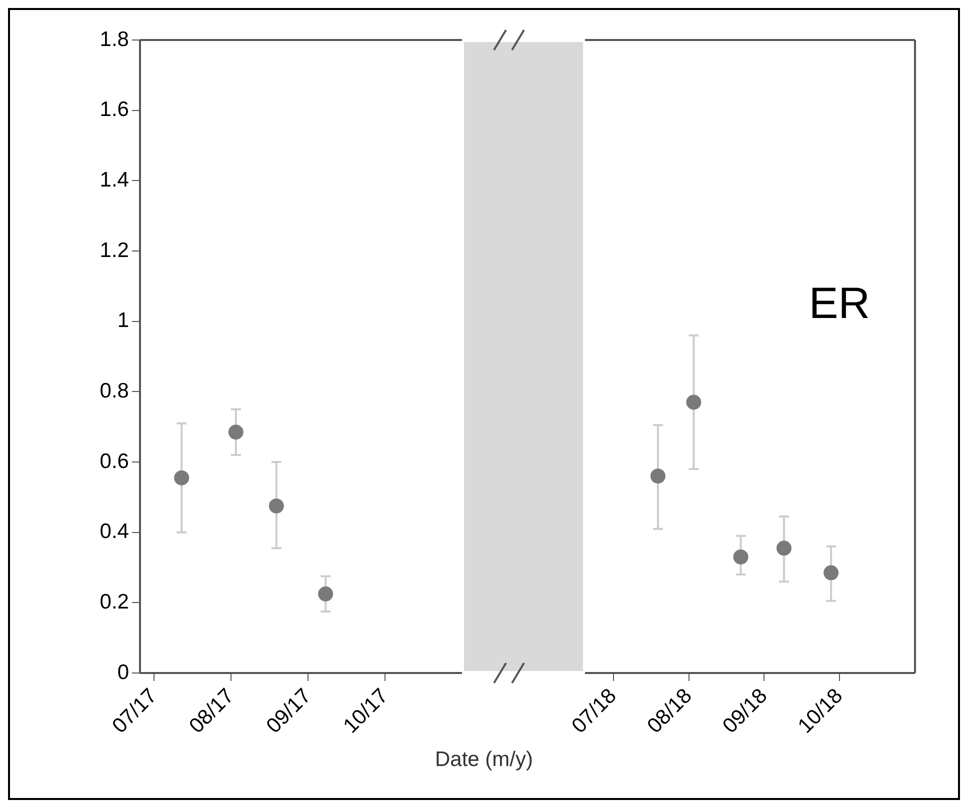 The image size is (966, 806). Describe the element at coordinates (114, 390) in the screenshot. I see `y-tick-label: 0.8` at that location.